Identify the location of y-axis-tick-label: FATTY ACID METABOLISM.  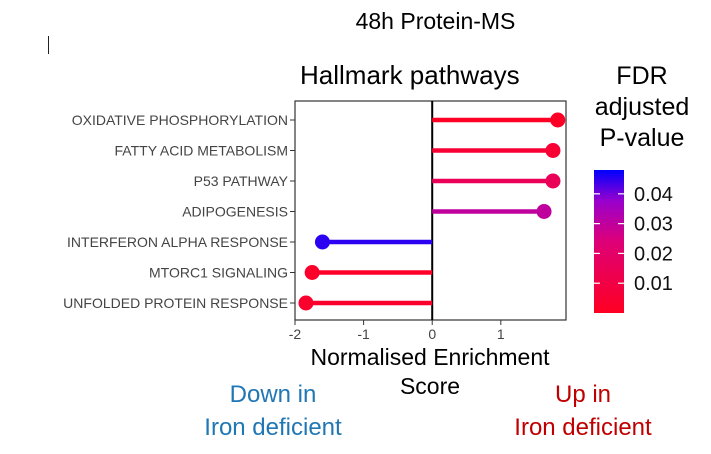
(201, 151).